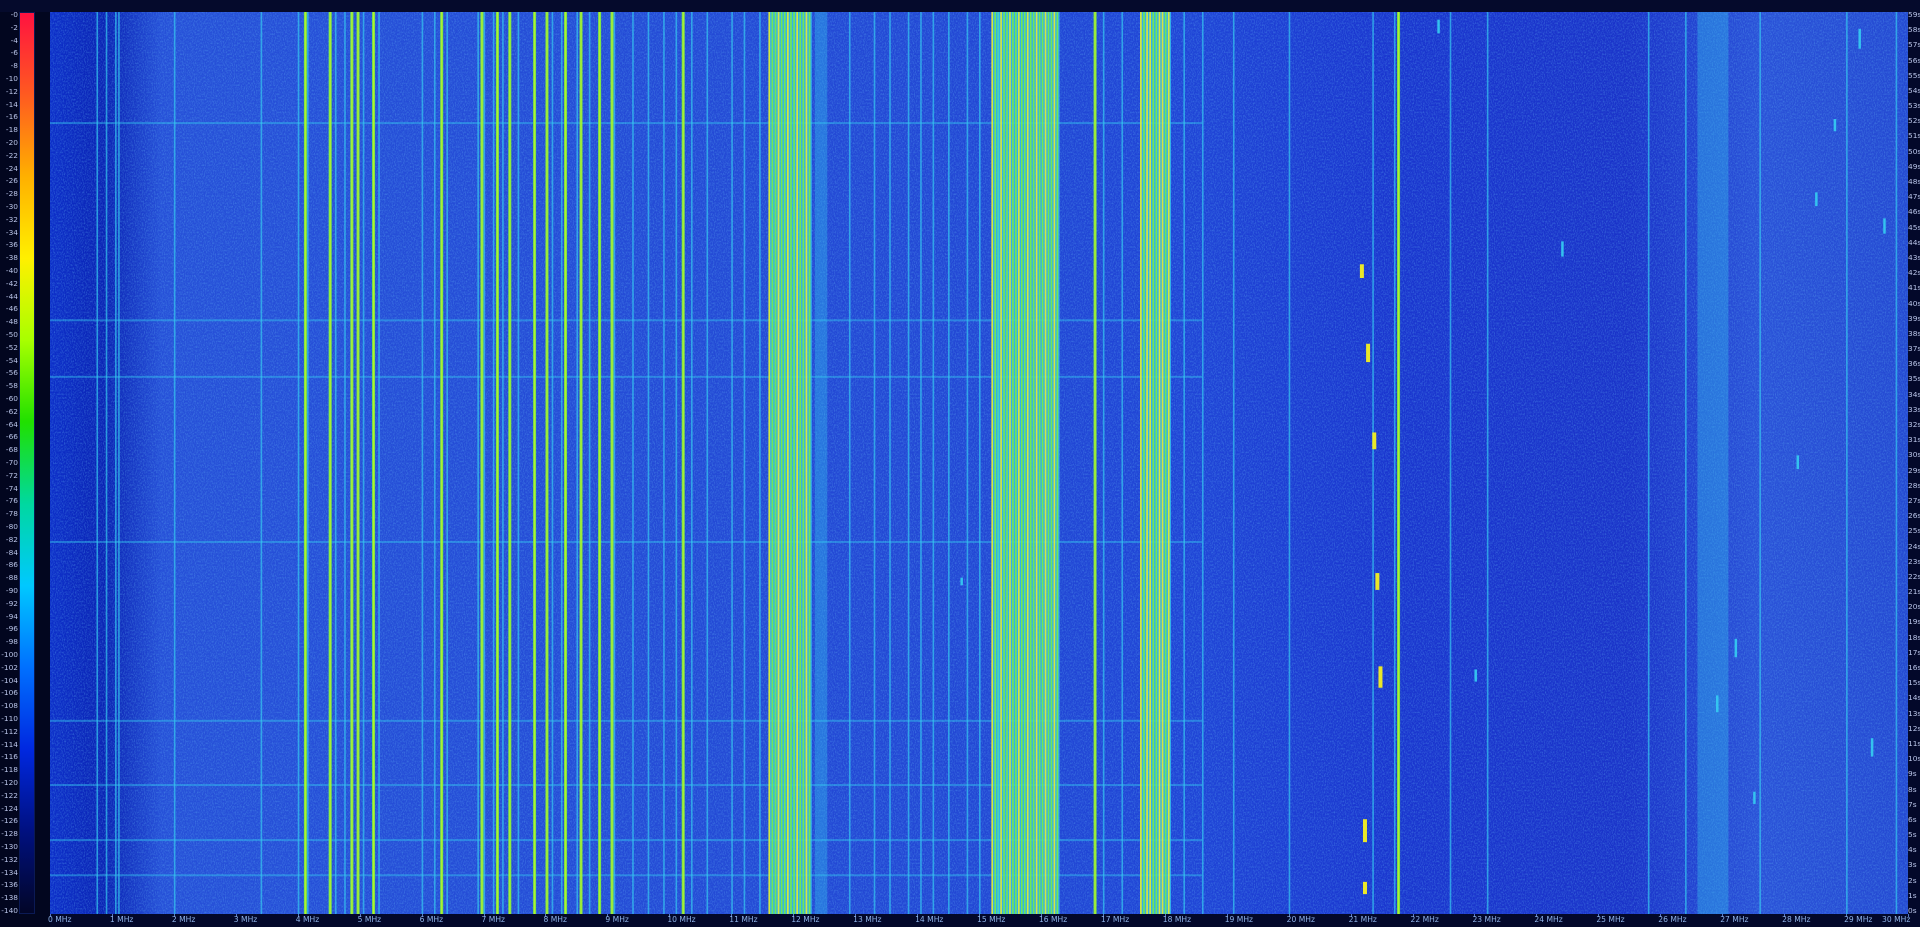 The width and height of the screenshot is (1920, 927). Describe the element at coordinates (60, 920) in the screenshot. I see `freq-tick-label: 0 MHz` at that location.